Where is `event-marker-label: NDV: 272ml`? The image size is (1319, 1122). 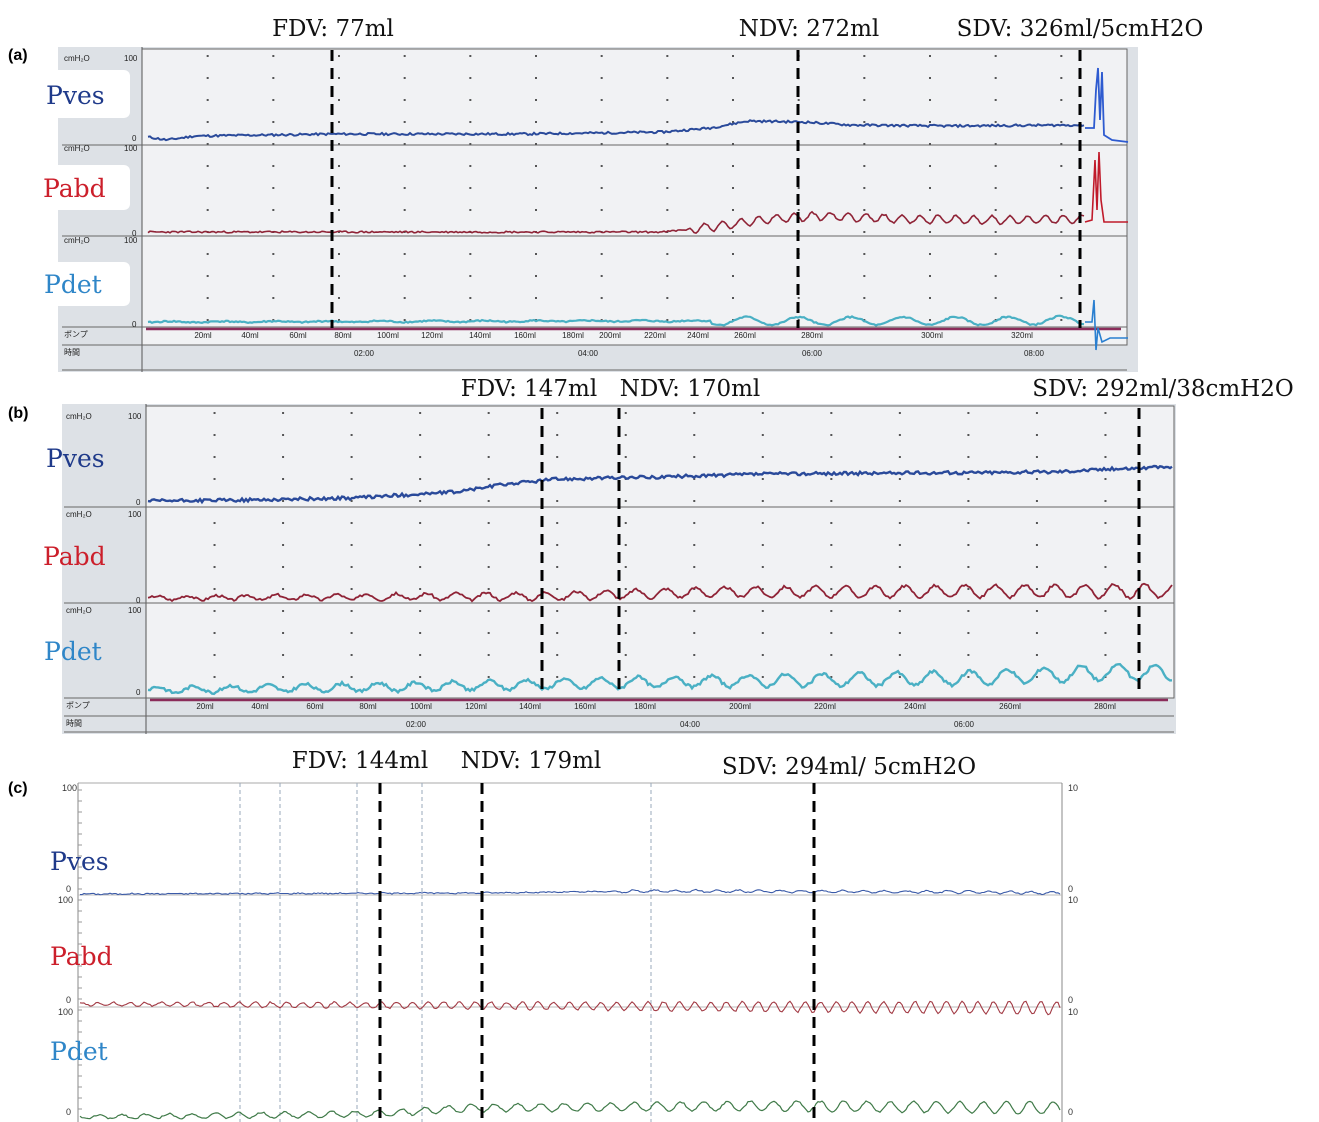
event-marker-label: NDV: 272ml is located at coordinates (809, 29).